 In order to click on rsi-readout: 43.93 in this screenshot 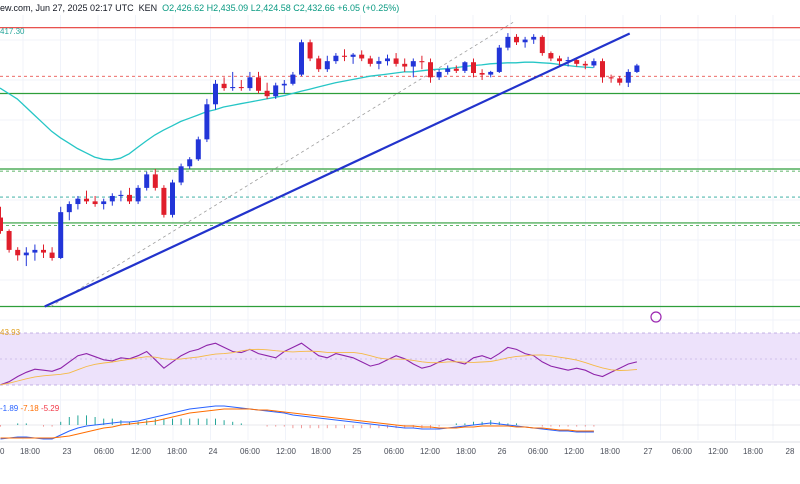, I will do `click(10, 332)`.